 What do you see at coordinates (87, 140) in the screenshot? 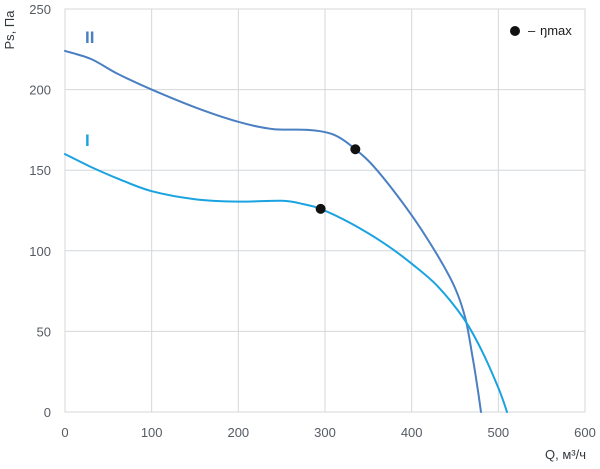
I see `series-label-I: I` at bounding box center [87, 140].